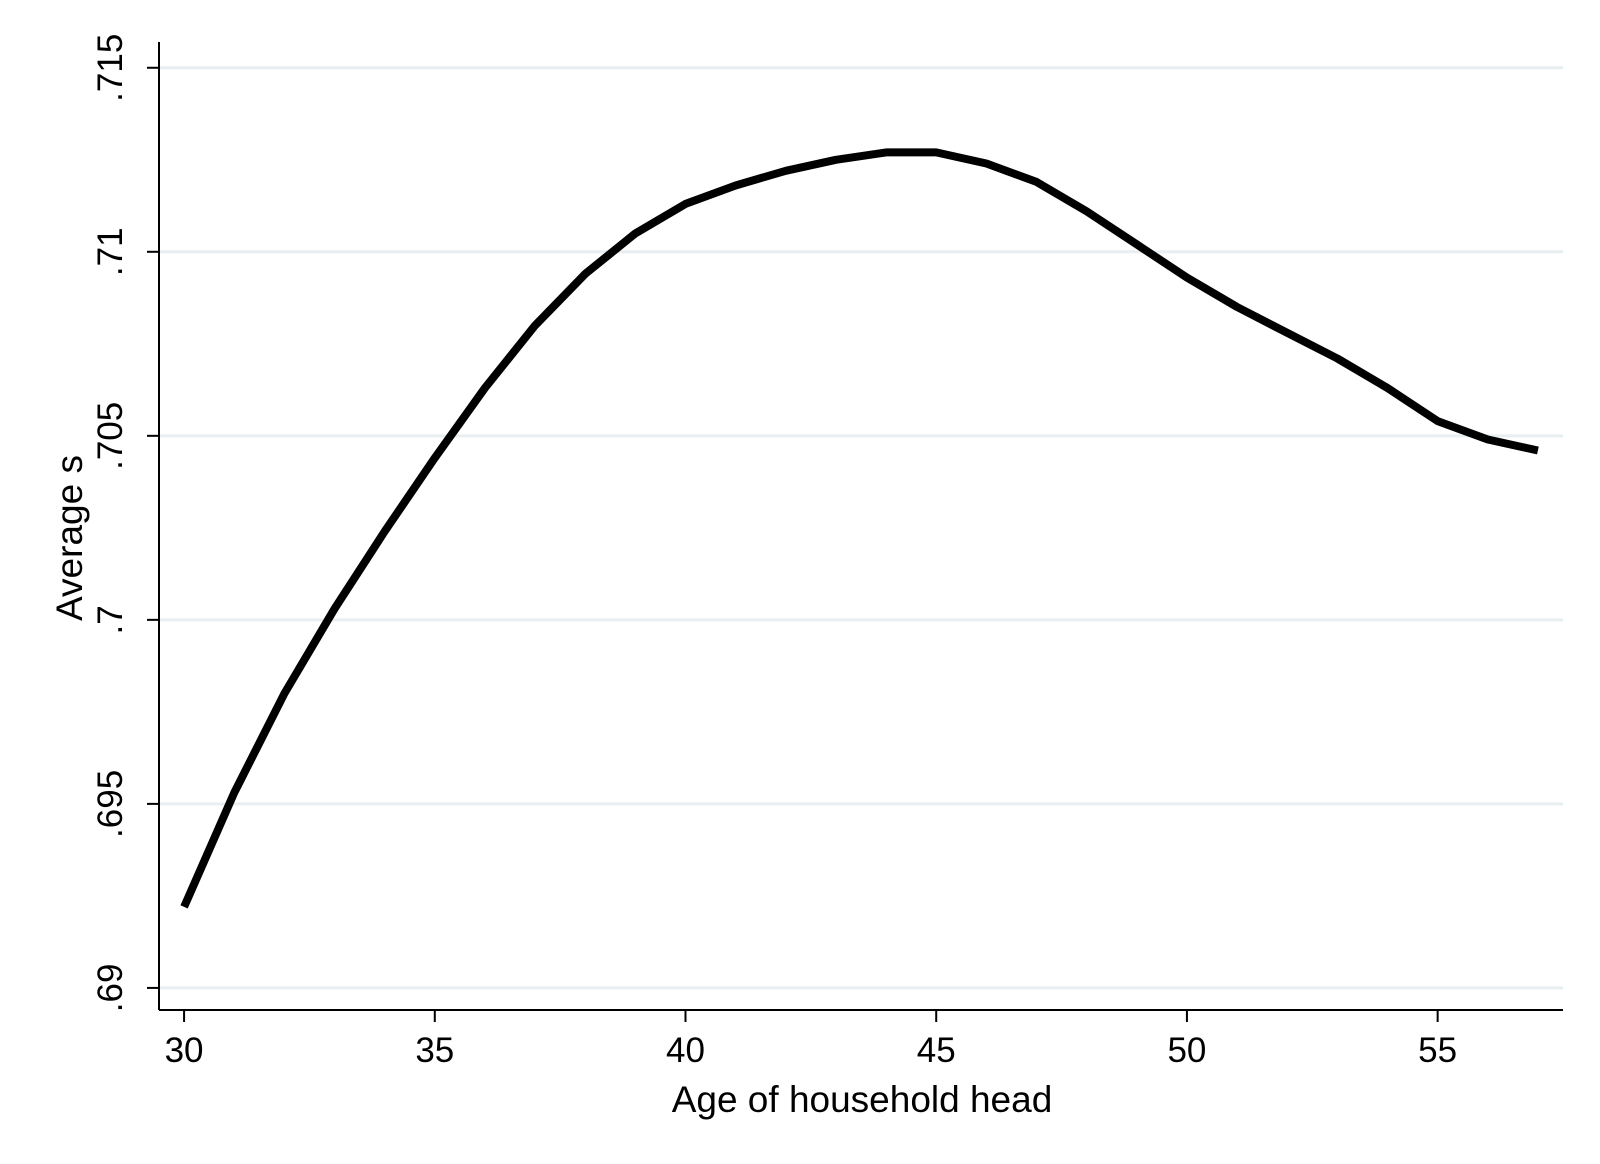 The width and height of the screenshot is (1600, 1164). Describe the element at coordinates (1437, 1050) in the screenshot. I see `x-tick-label: 55` at that location.